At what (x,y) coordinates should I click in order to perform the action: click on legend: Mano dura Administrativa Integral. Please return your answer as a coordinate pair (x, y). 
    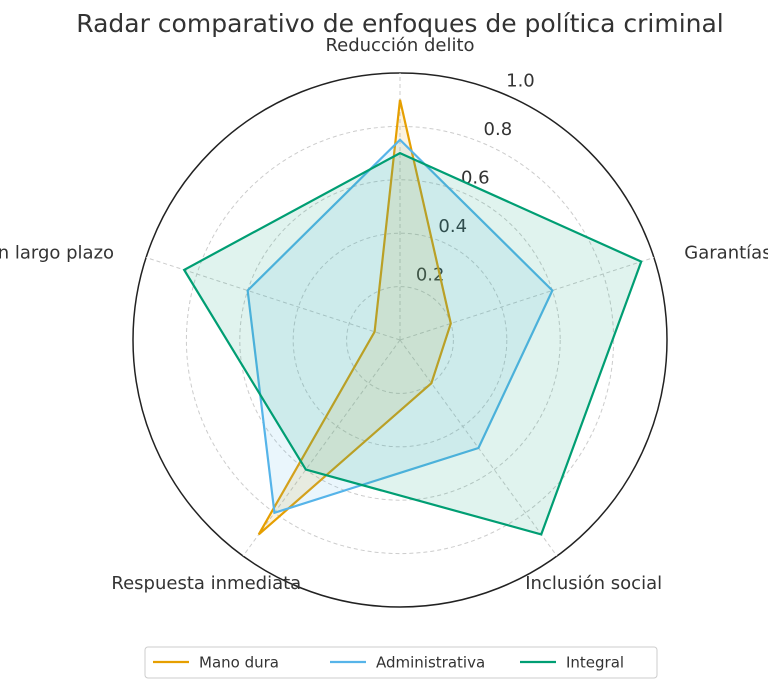
    Looking at the image, I should click on (401, 662).